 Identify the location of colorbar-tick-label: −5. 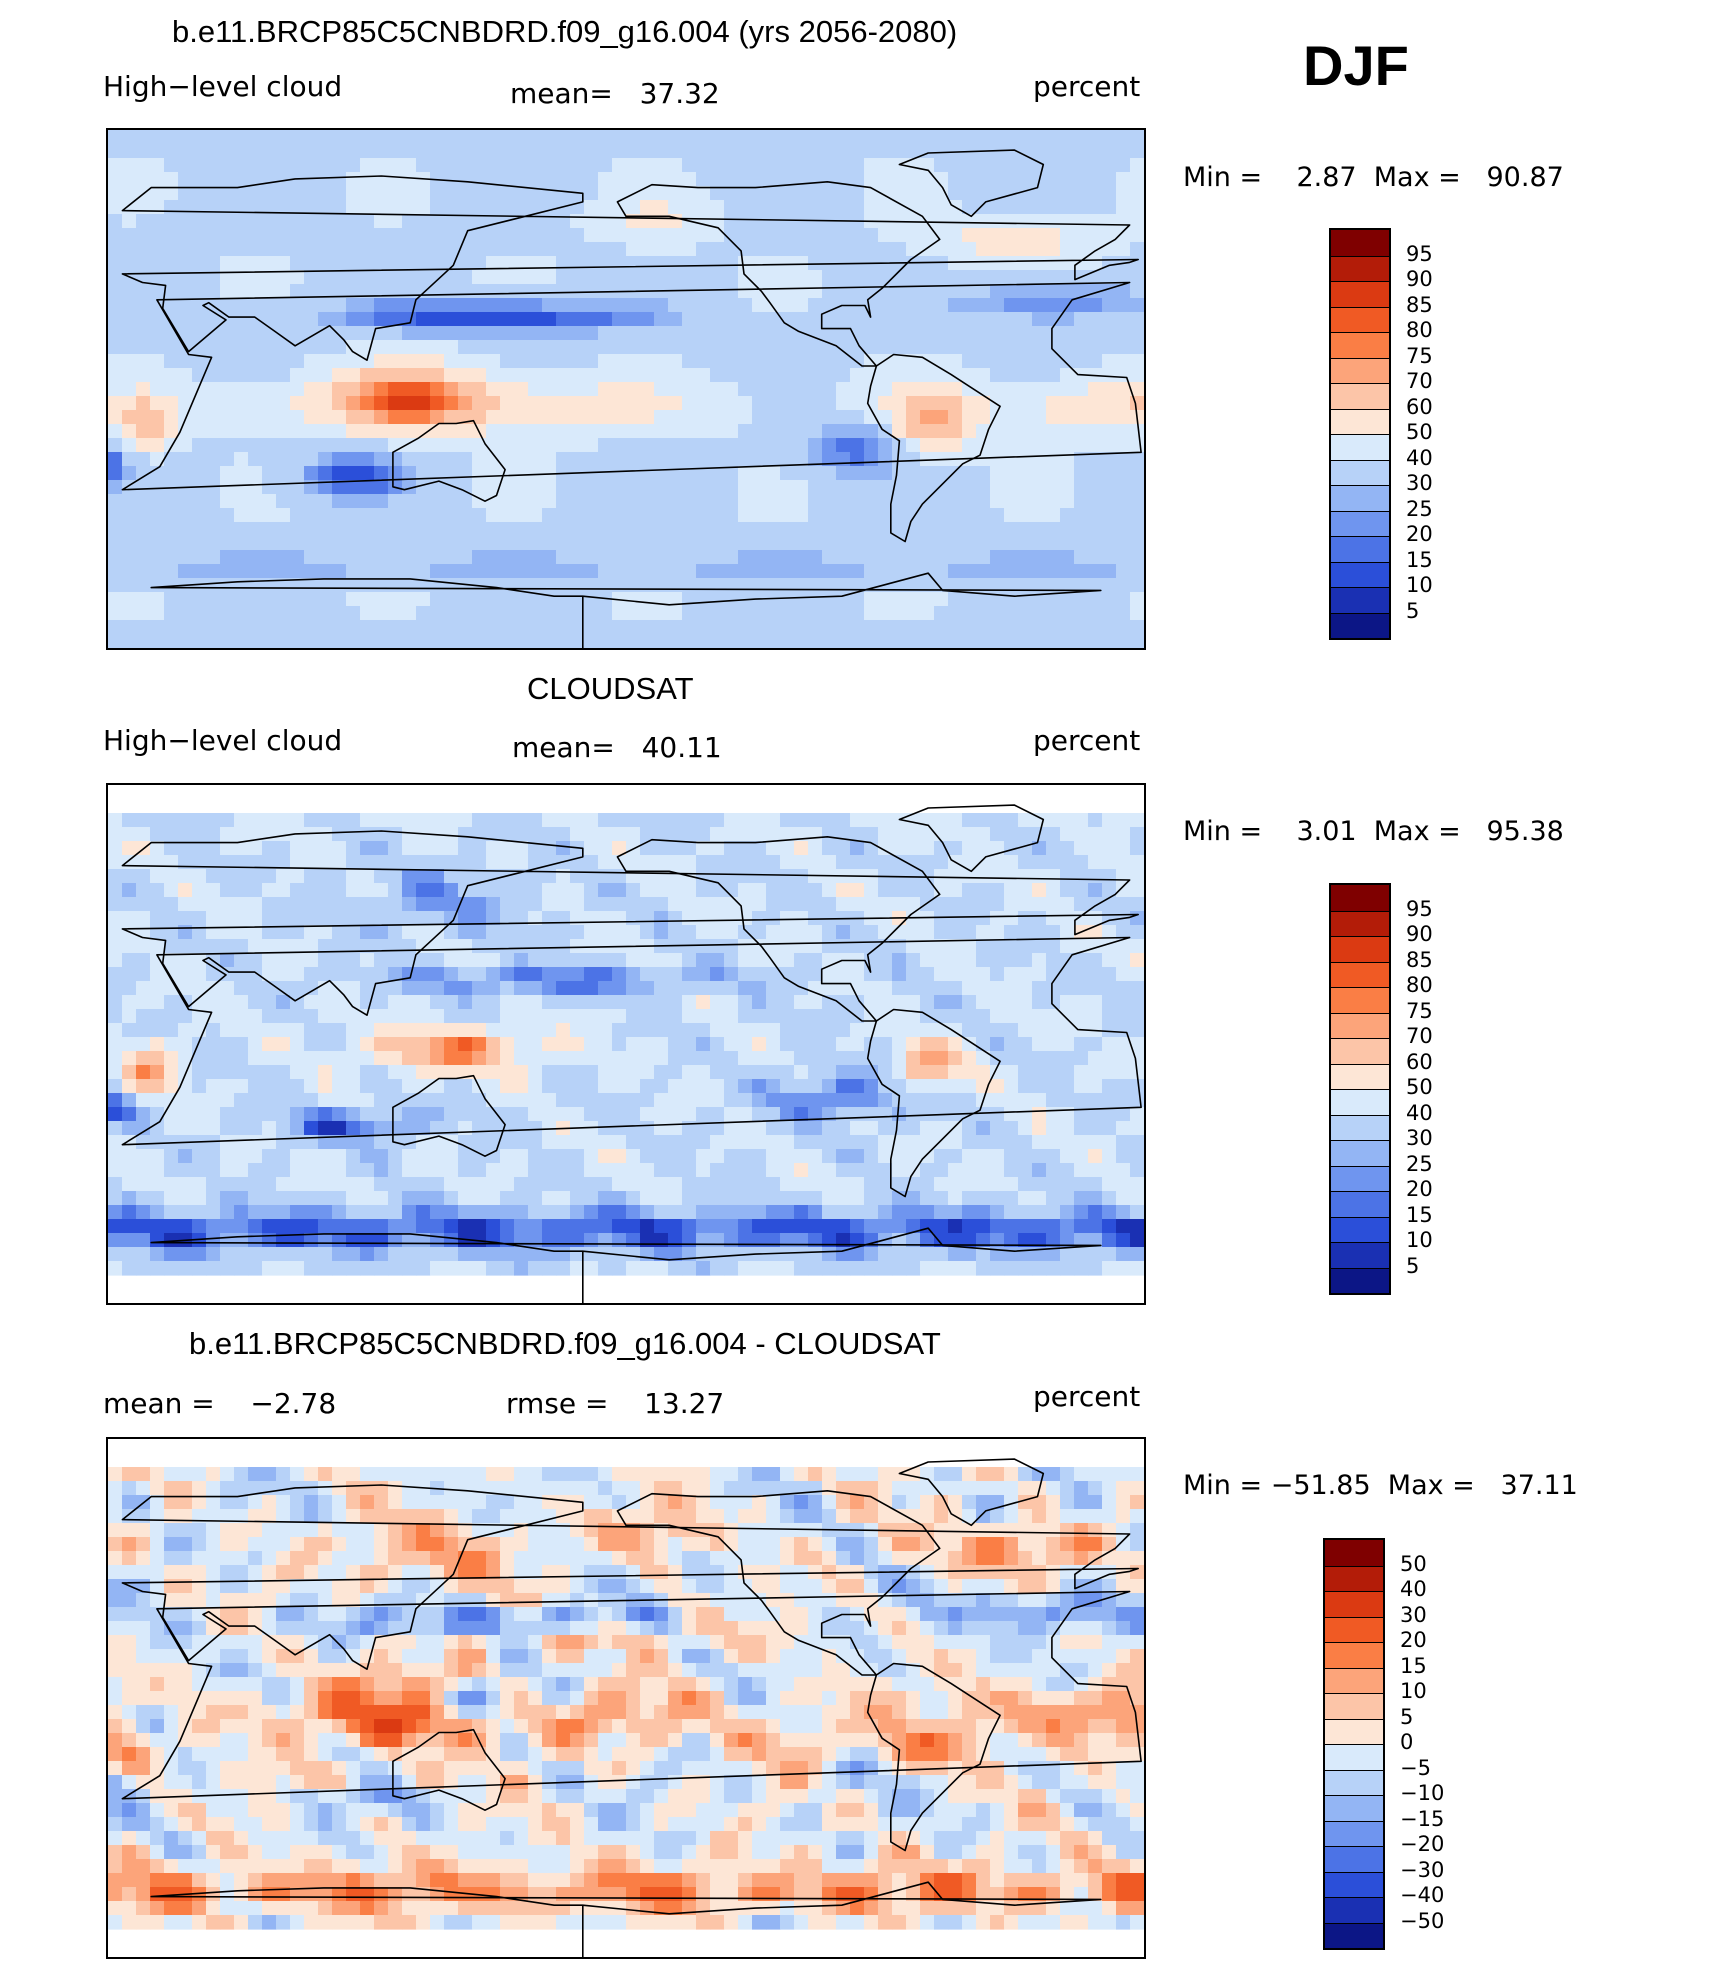
(1415, 1767).